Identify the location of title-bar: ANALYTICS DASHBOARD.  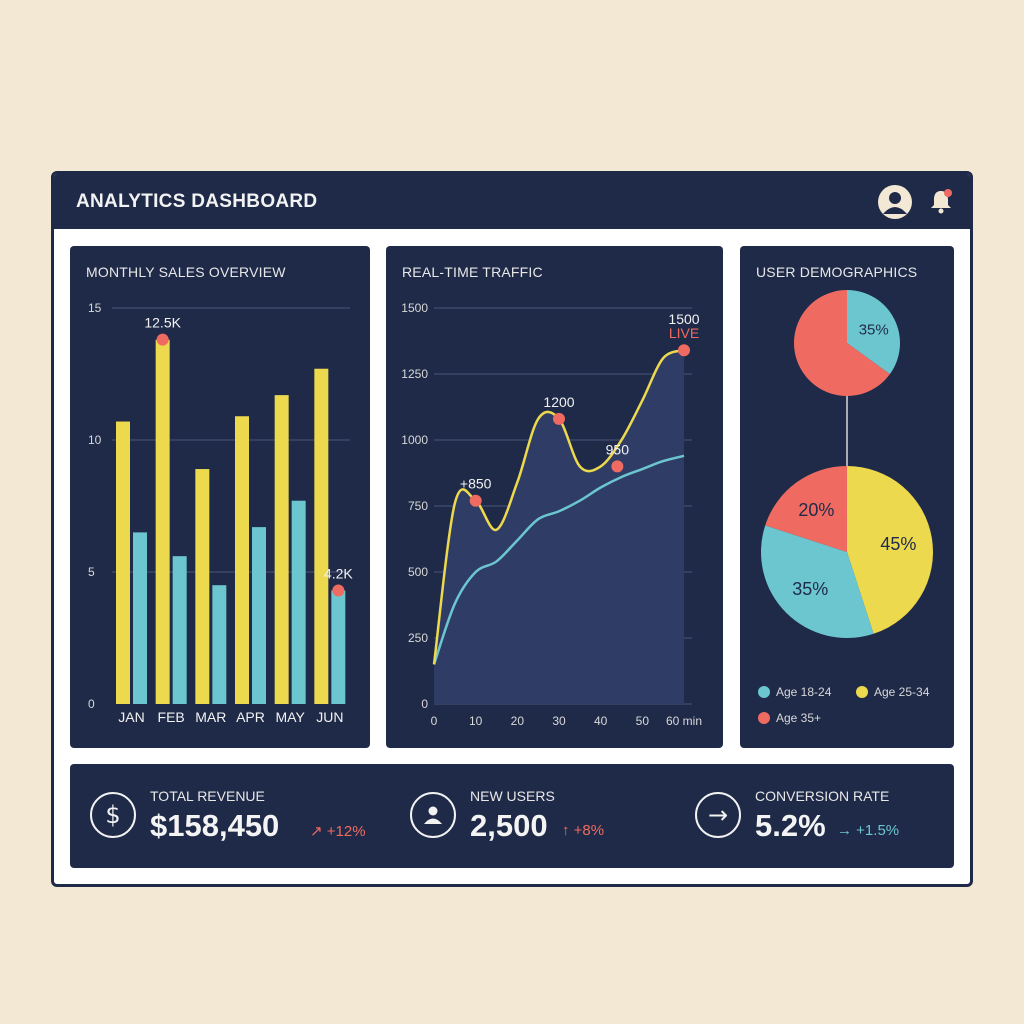
(512, 201).